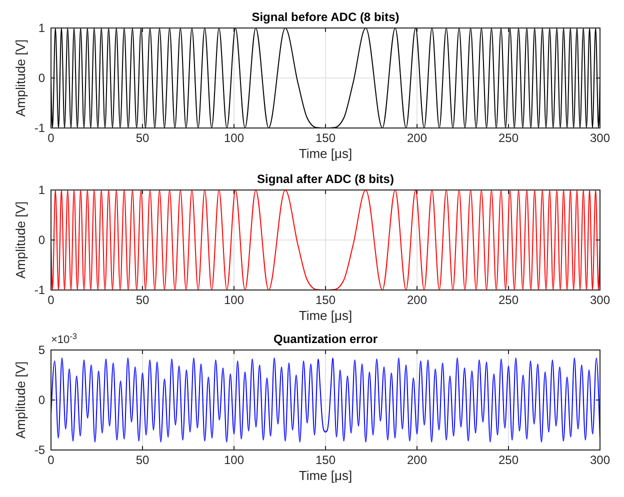  I want to click on chart-title: Signal after ADC (8 bits), so click(325, 179).